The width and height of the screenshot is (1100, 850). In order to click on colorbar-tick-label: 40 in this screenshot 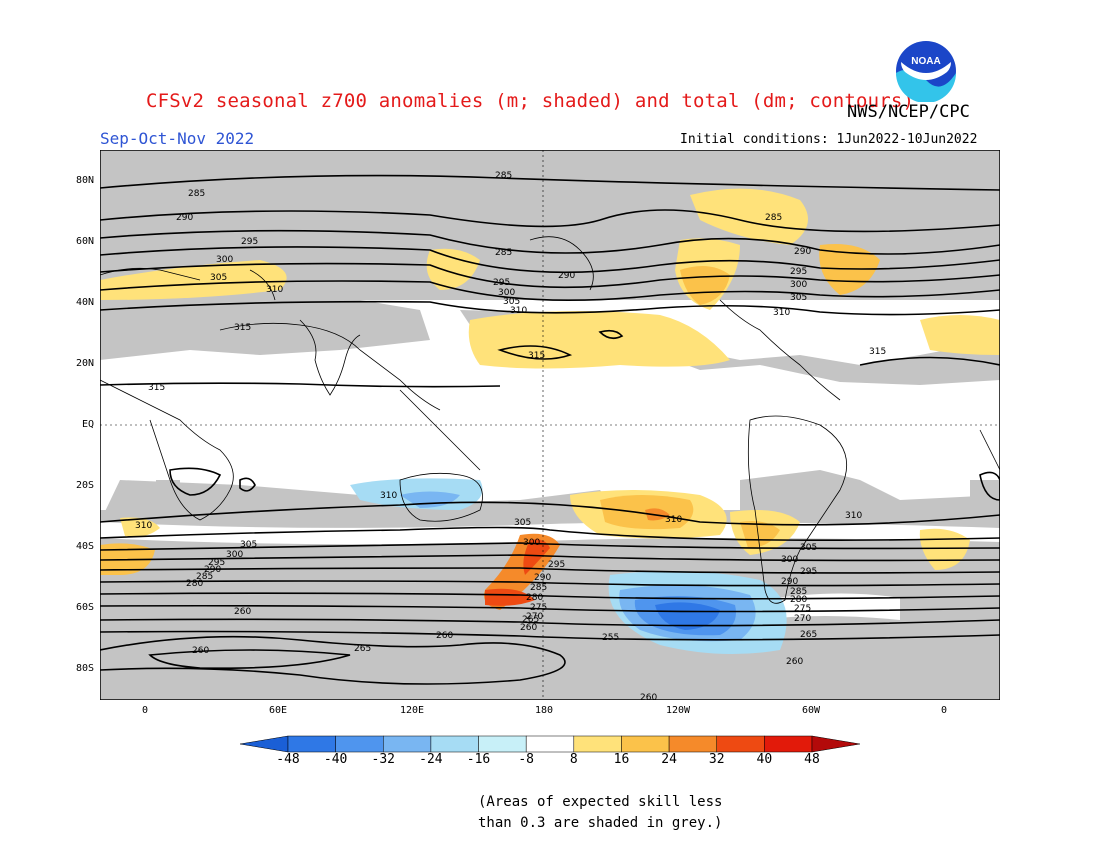, I will do `click(764, 759)`.